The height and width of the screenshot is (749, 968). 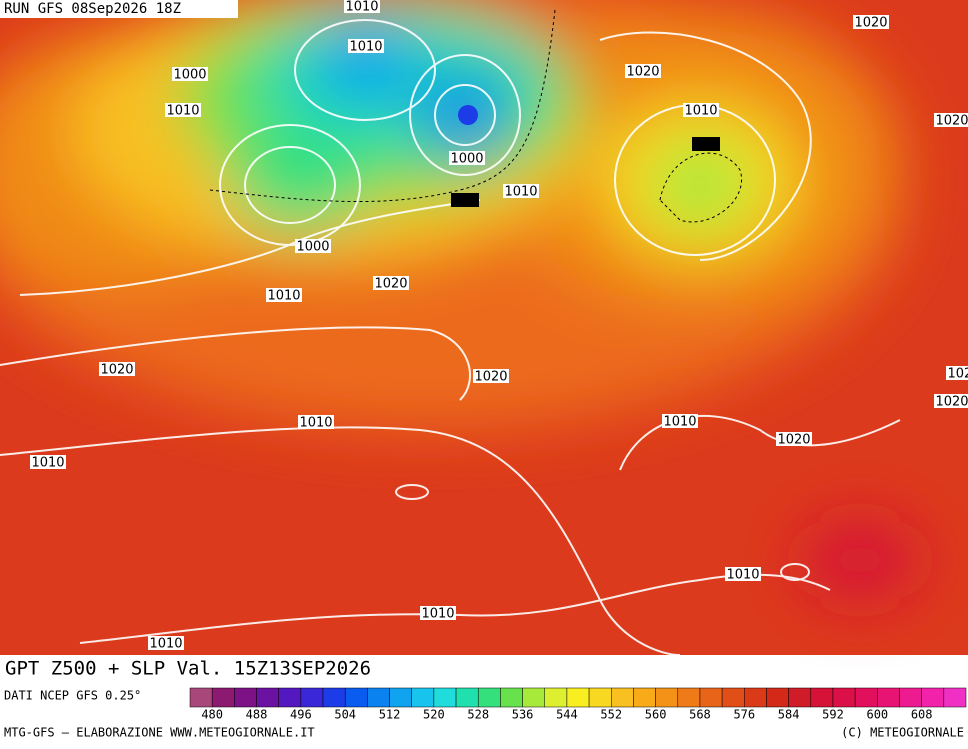 What do you see at coordinates (700, 715) in the screenshot?
I see `colorbar-tick-label: 568` at bounding box center [700, 715].